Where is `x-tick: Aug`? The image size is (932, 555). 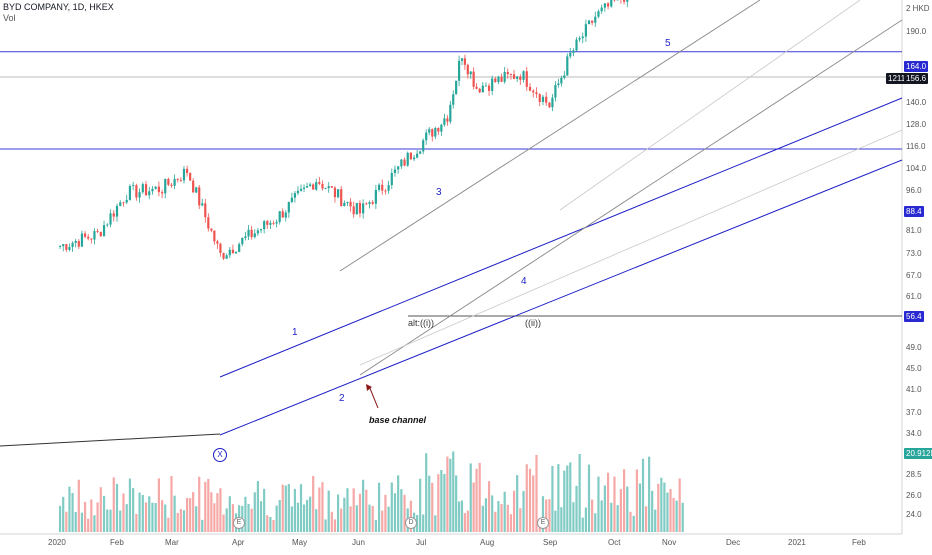
x-tick: Aug is located at coordinates (487, 542).